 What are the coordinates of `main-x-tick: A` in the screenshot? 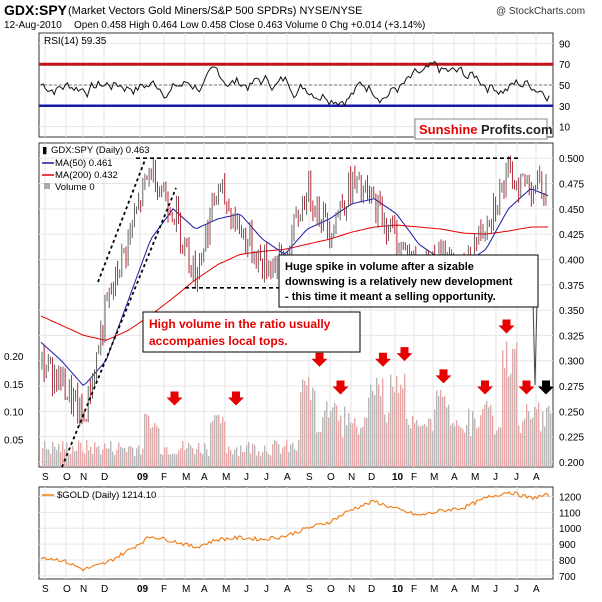 It's located at (204, 477).